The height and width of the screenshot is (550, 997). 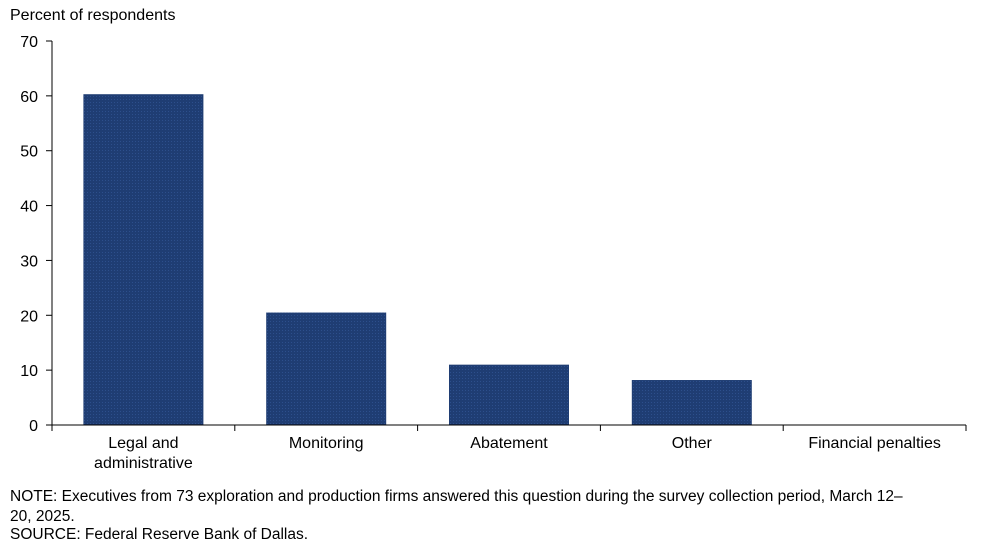 I want to click on y-tick-label: 30, so click(x=29, y=261).